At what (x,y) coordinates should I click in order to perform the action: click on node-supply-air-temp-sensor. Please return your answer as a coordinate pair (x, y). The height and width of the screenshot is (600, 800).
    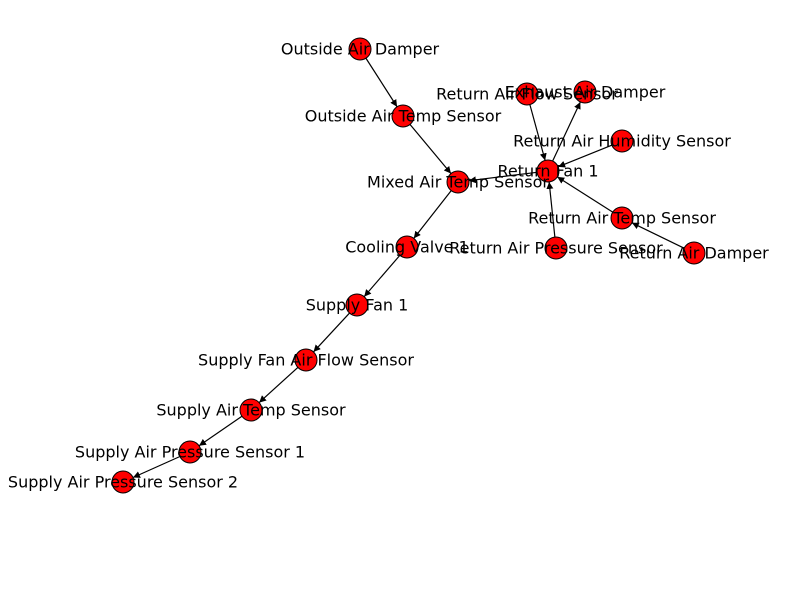
    Looking at the image, I should click on (251, 410).